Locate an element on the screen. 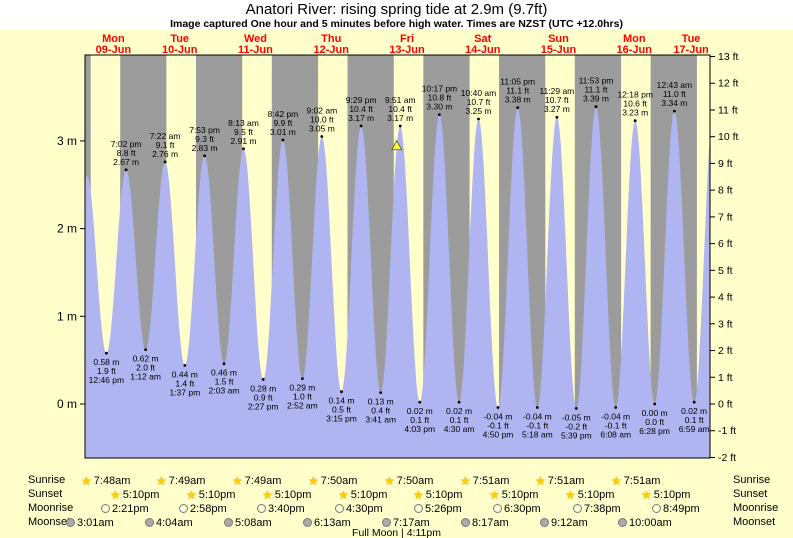  astro-time: 7:38pm is located at coordinates (602, 508).